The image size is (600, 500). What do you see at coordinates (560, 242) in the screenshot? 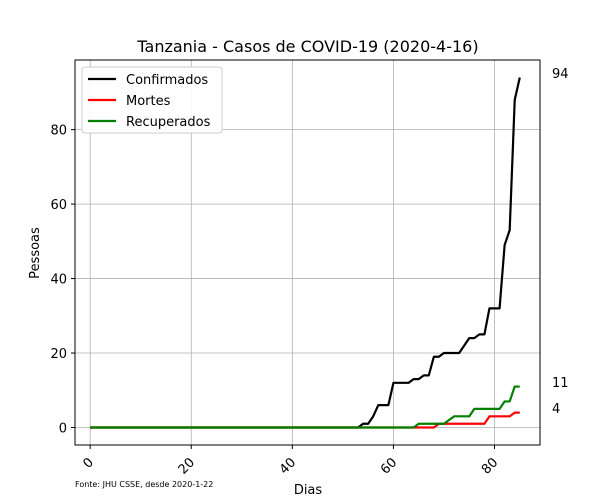
I see `end-labels: 94 4 11` at bounding box center [560, 242].